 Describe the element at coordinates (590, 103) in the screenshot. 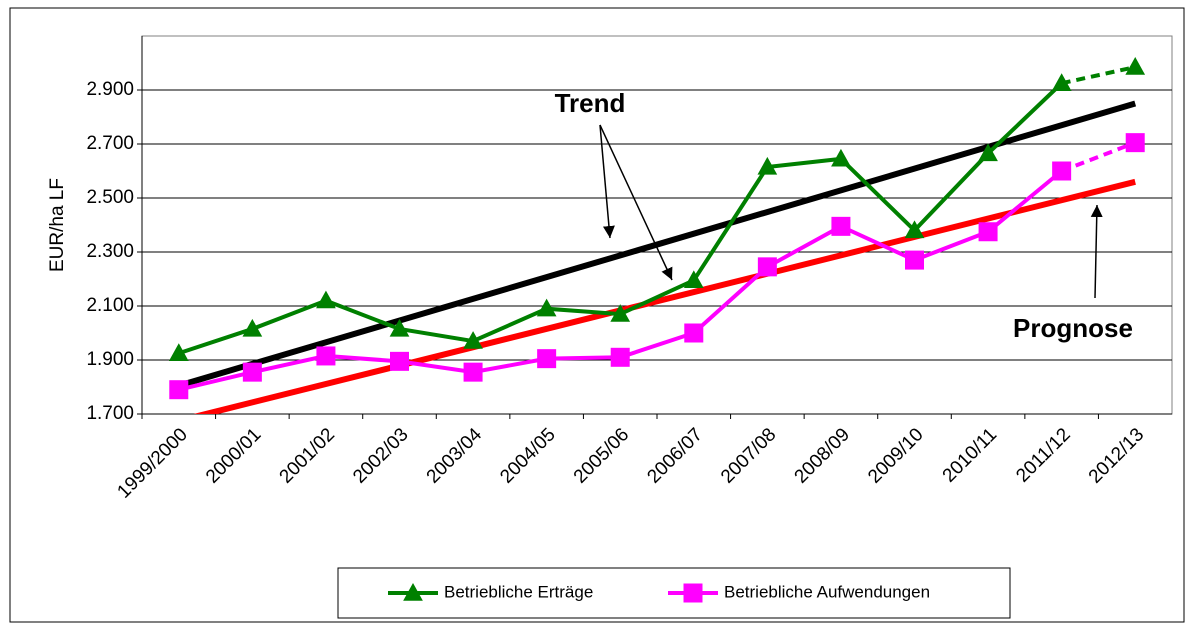

I see `annotation: Trend` at that location.